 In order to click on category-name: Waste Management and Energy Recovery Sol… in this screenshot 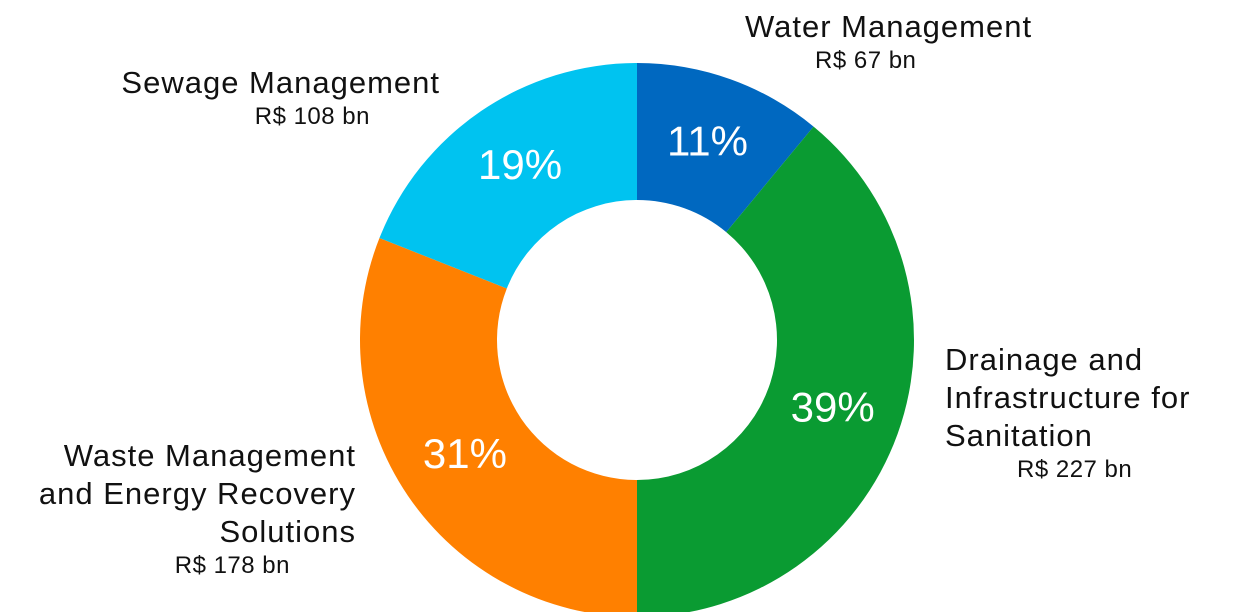, I will do `click(197, 493)`.